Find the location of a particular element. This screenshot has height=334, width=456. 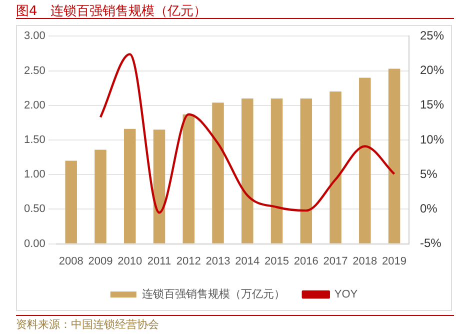

x-tick-label: 2008 is located at coordinates (71, 261).